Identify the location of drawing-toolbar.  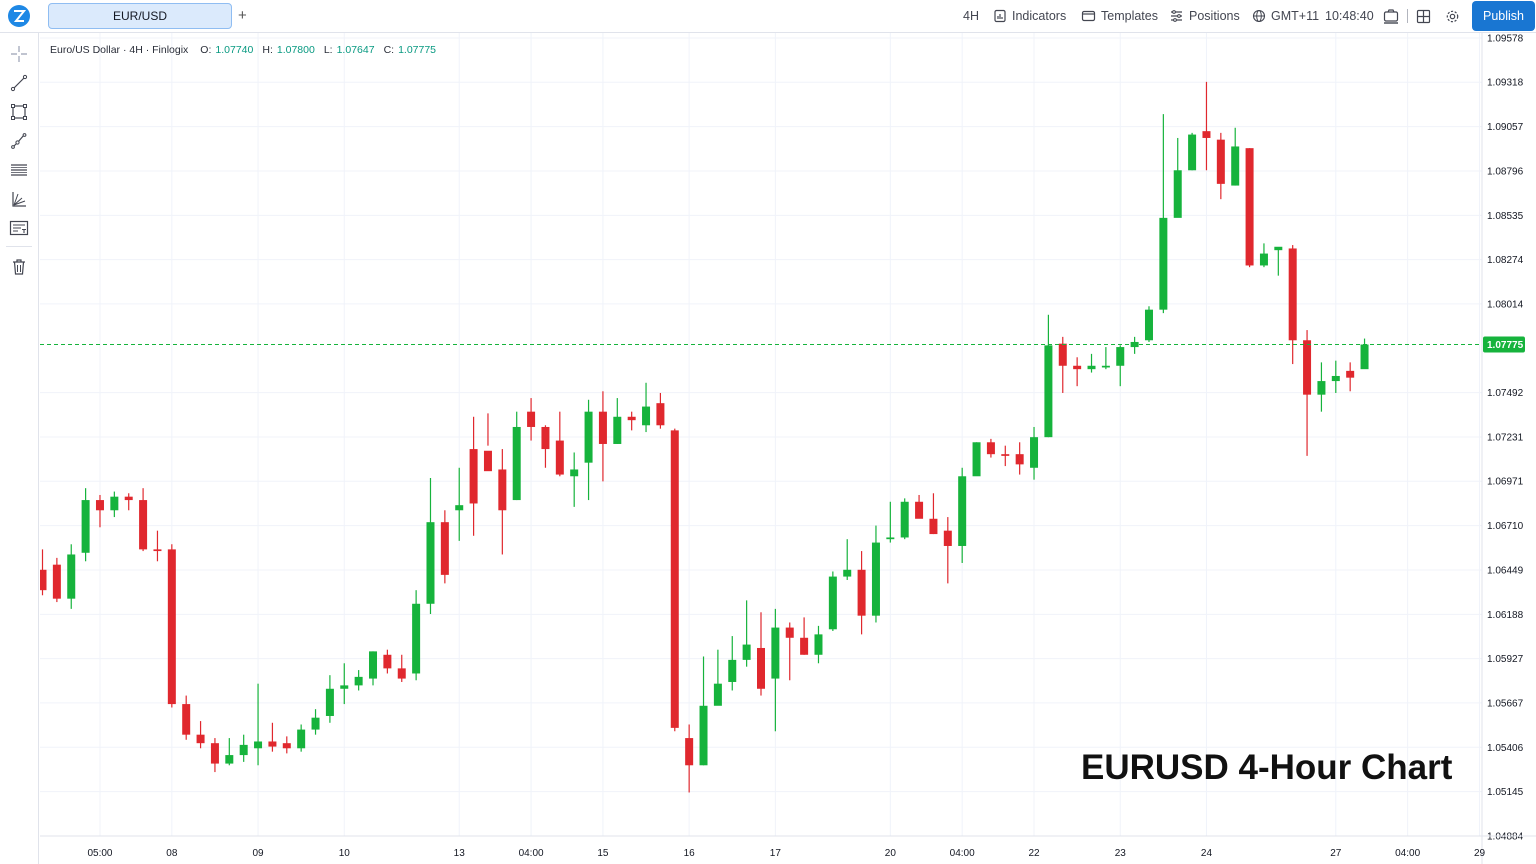
(19, 448).